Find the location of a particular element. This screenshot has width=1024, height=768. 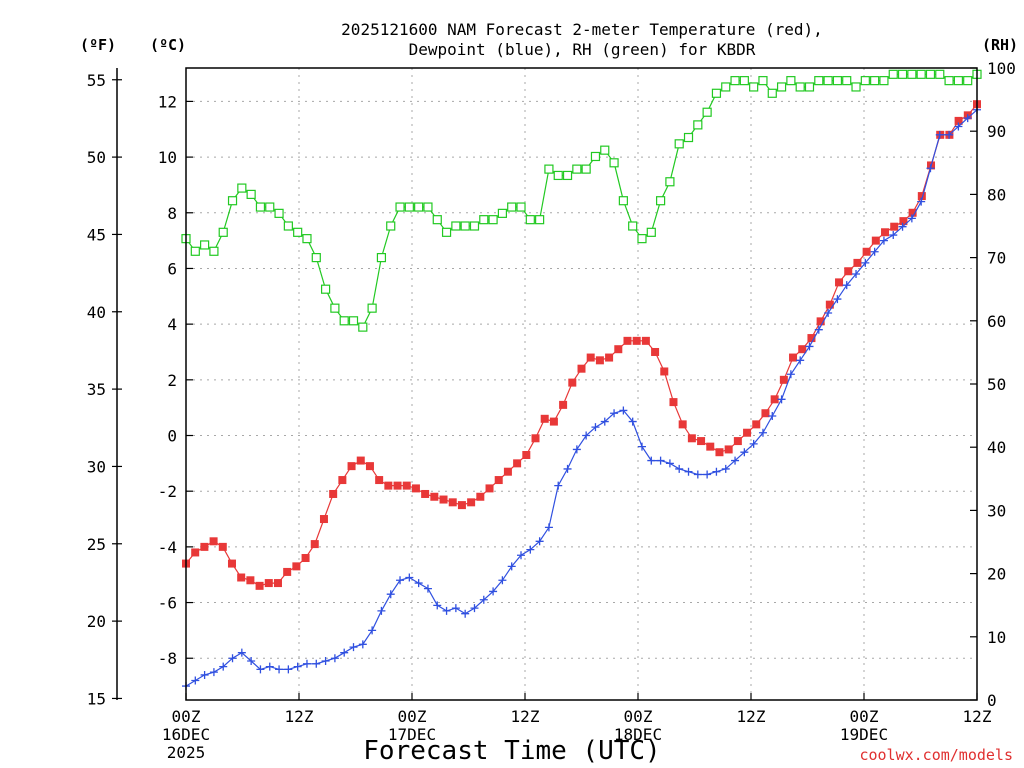

fahrenheit-tick-label: 20 is located at coordinates (96, 621).